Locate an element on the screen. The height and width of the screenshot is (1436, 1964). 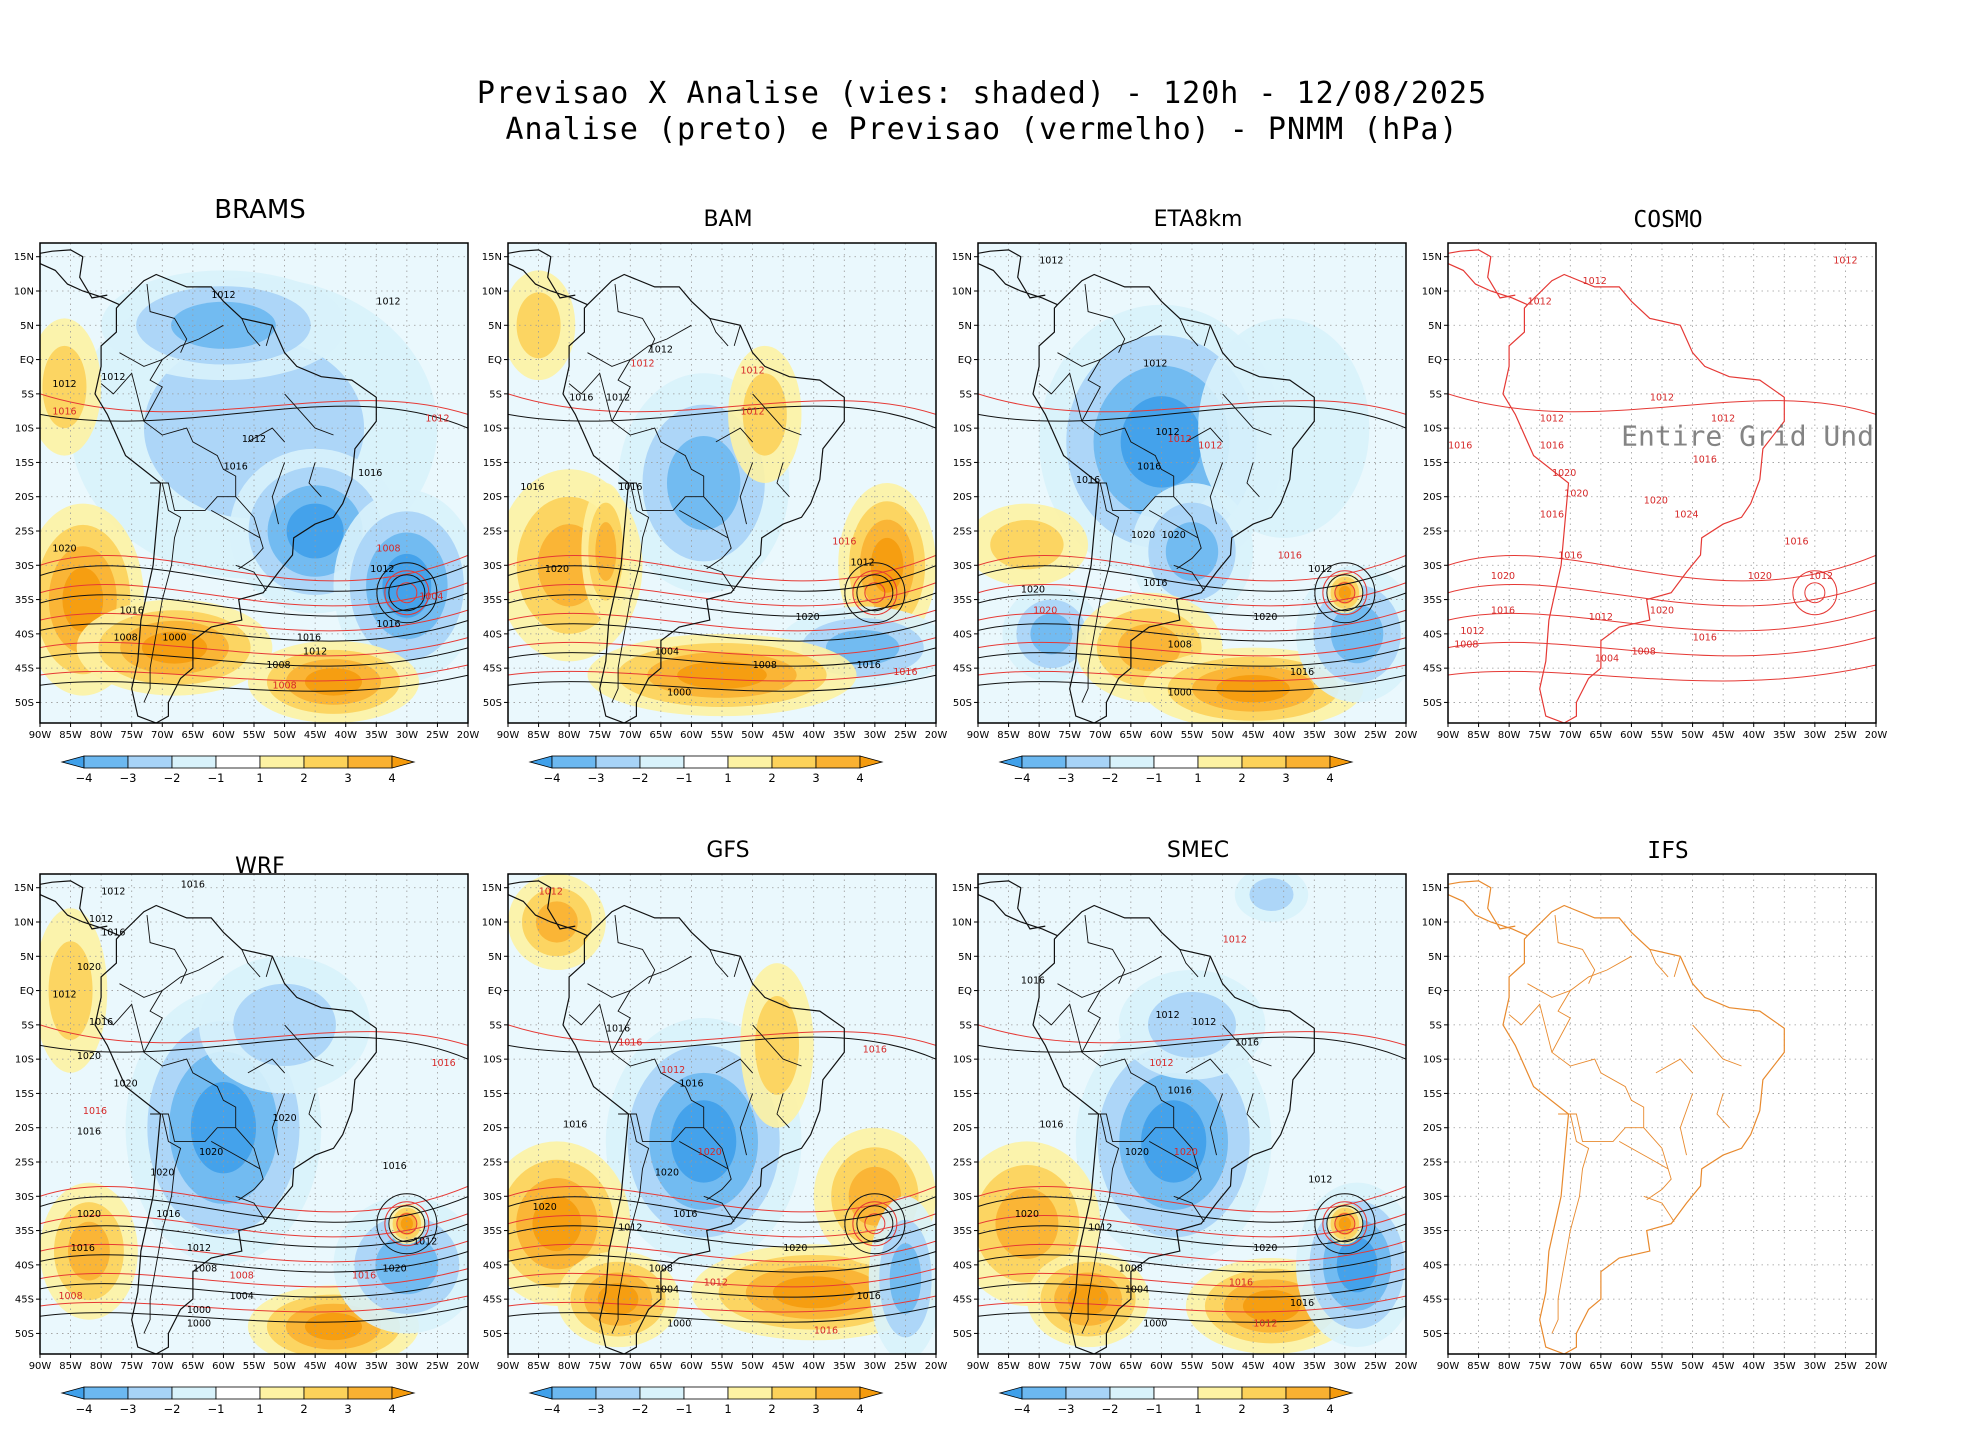
map-area is located at coordinates (1662, 1114).